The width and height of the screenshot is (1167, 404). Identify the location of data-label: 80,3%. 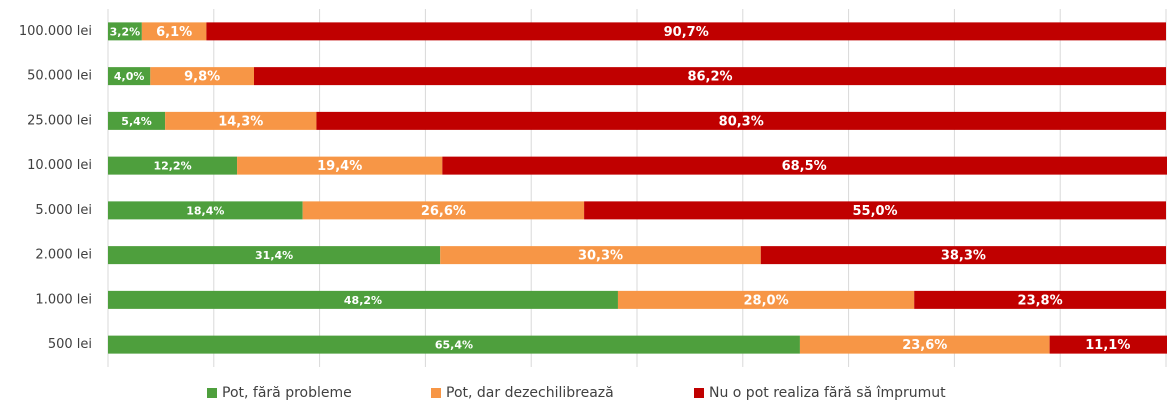
(741, 121).